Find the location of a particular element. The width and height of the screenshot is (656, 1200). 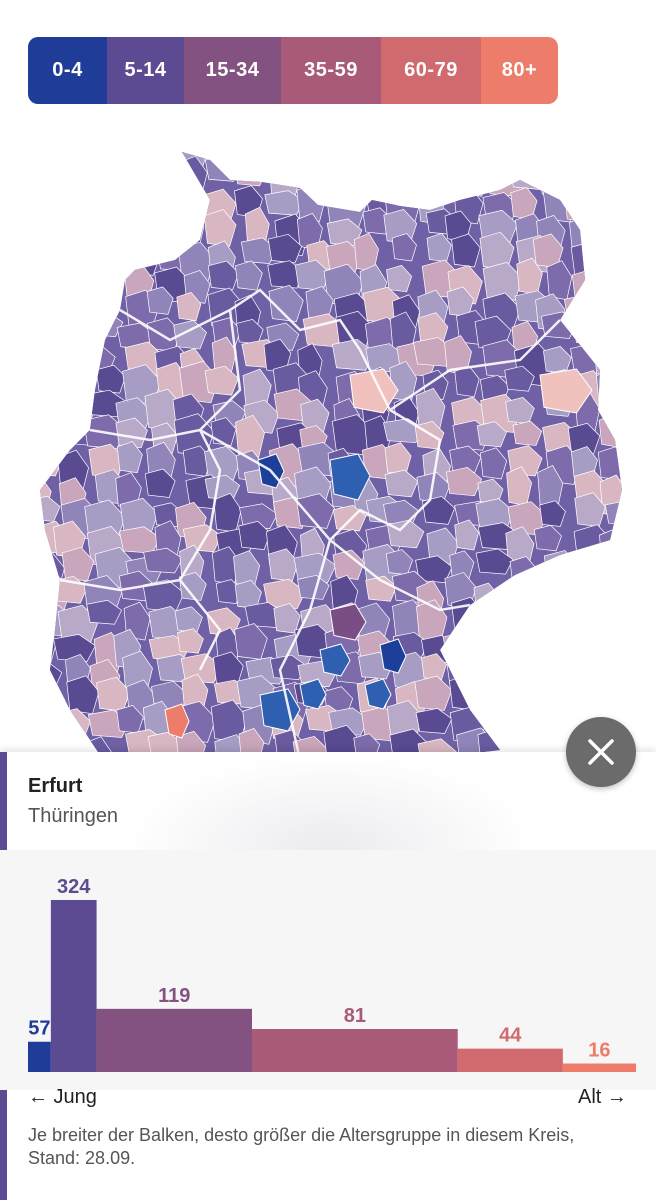

legend-item-0-4: 0-4 is located at coordinates (67, 70).